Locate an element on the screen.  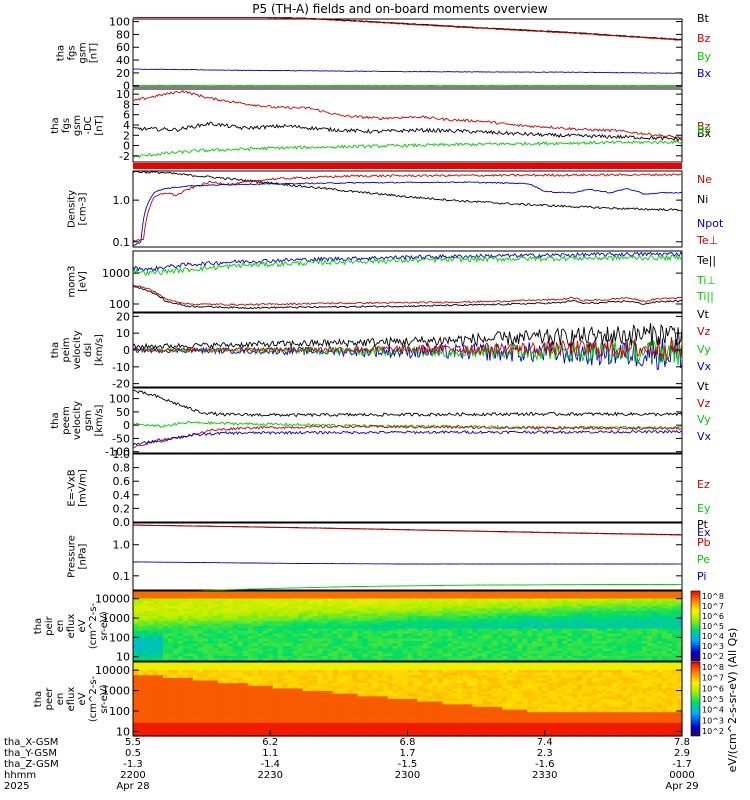
legend-label: Bz is located at coordinates (704, 38).